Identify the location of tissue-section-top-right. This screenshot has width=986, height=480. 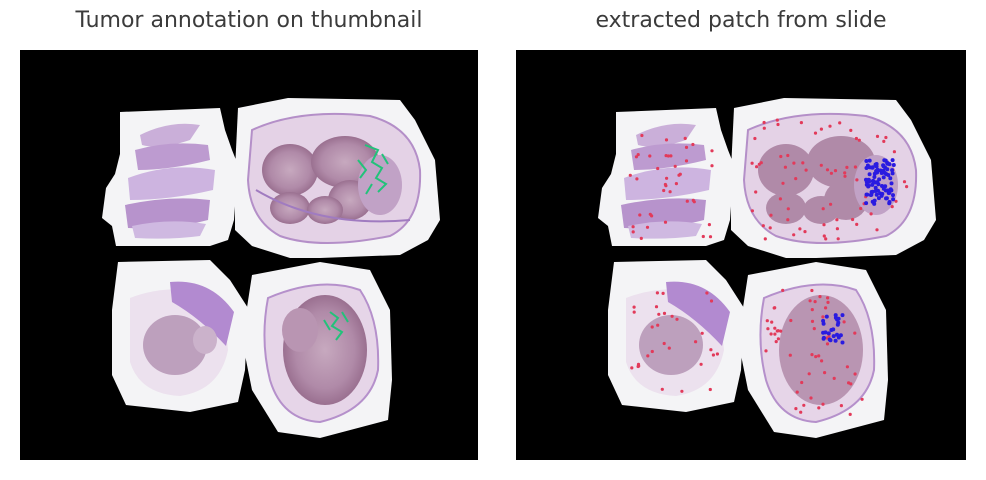
(334, 178).